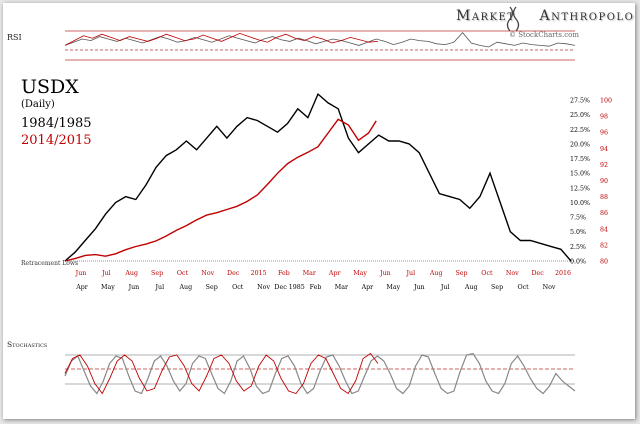 The image size is (640, 424). Describe the element at coordinates (49, 263) in the screenshot. I see `retracement-lows-label: Retracement Lows` at that location.